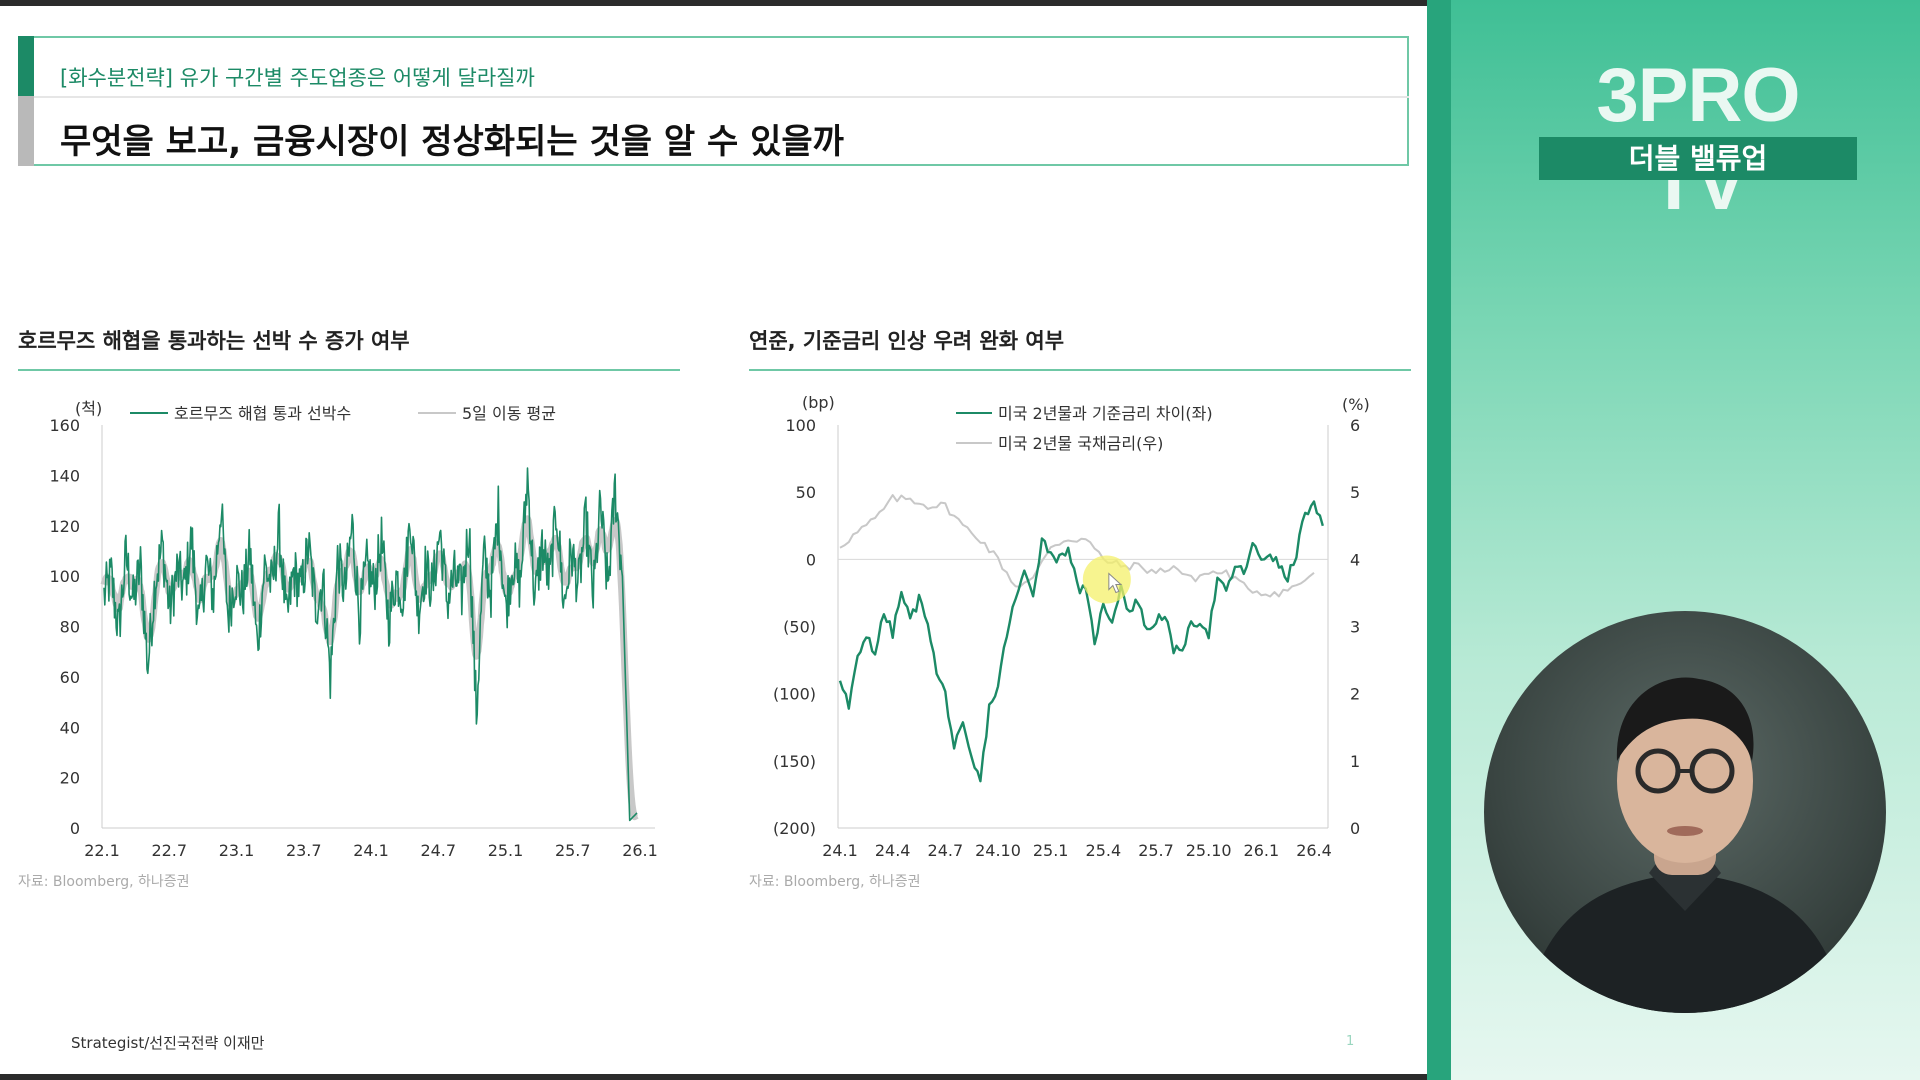 Image resolution: width=1920 pixels, height=1080 pixels. I want to click on left-y-tick-label: 140, so click(64, 475).